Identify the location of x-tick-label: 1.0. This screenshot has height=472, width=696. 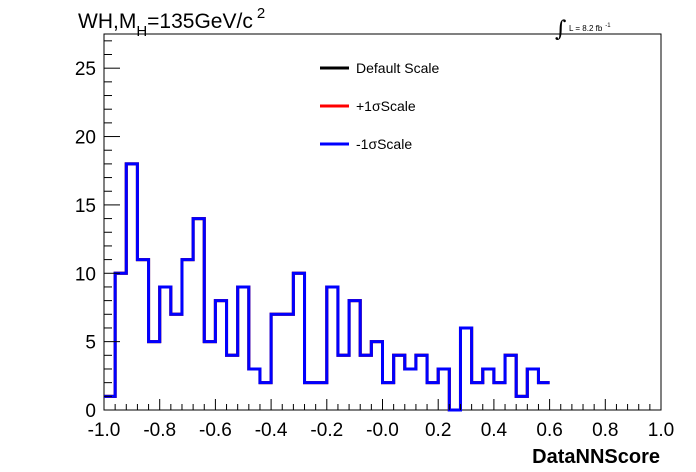
(661, 430).